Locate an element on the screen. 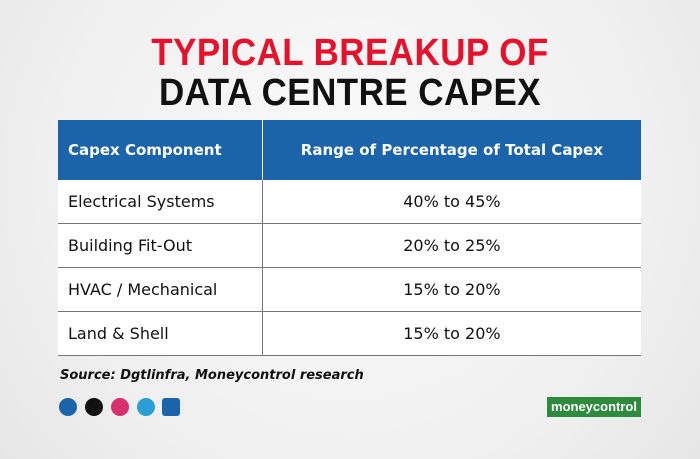  linkedin-icon is located at coordinates (171, 407).